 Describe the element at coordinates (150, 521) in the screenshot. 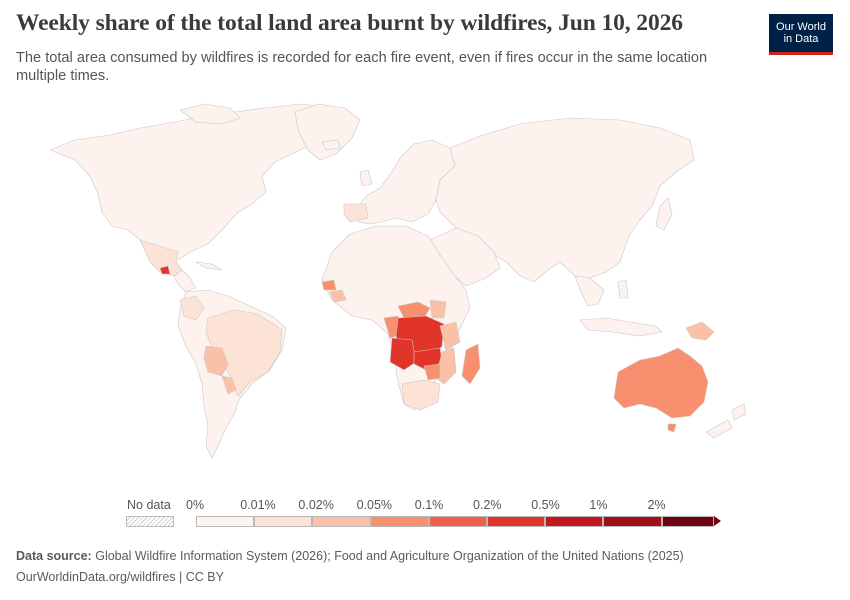

I see `legend-no-data-swatch` at that location.